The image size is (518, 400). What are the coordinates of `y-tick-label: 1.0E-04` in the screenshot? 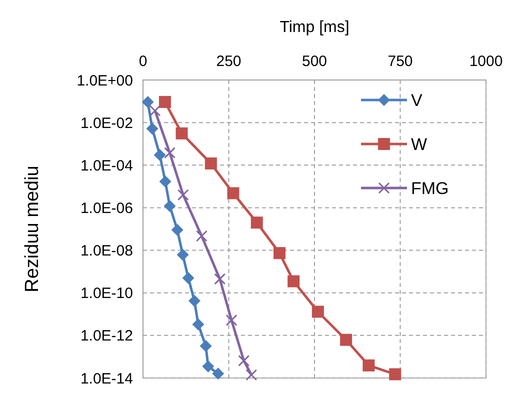 It's located at (106, 165).